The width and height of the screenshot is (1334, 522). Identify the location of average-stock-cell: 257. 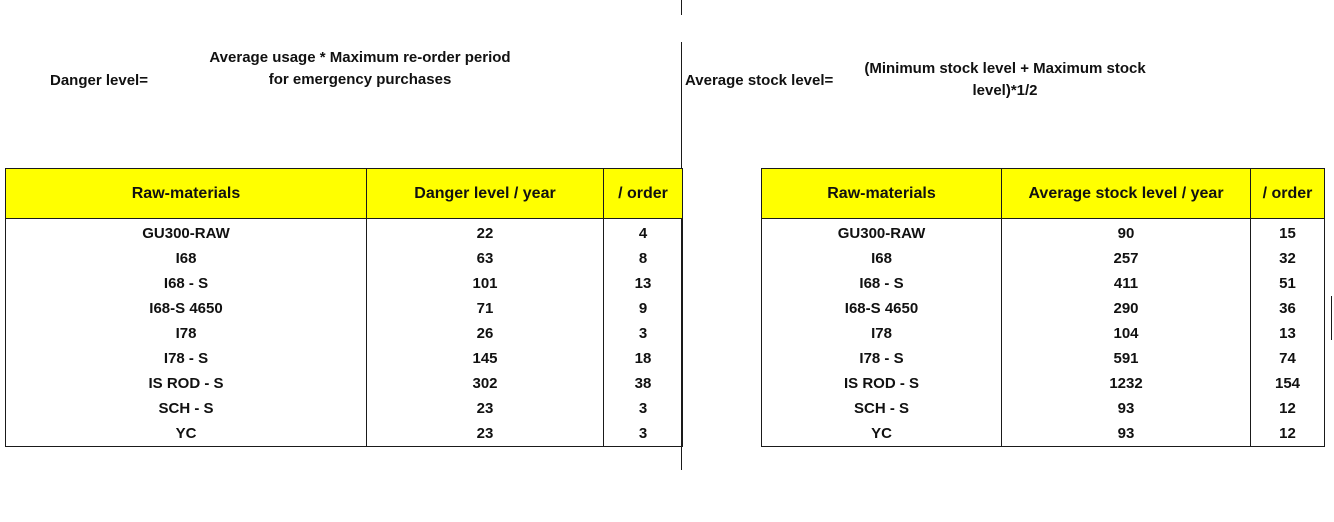
(1126, 258).